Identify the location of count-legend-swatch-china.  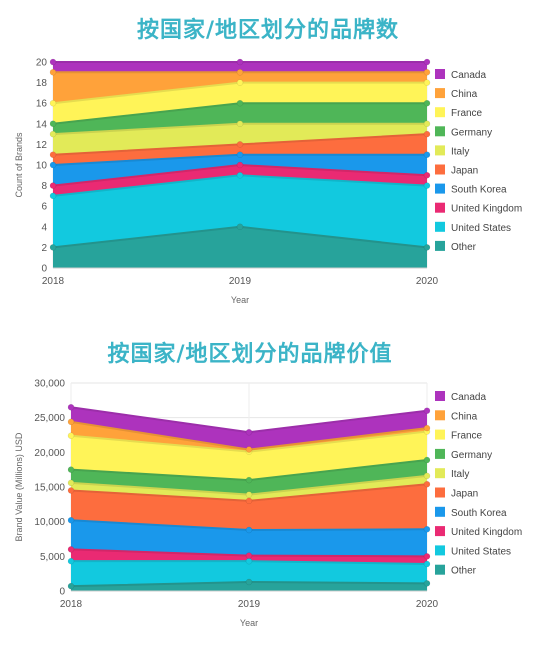
(440, 93).